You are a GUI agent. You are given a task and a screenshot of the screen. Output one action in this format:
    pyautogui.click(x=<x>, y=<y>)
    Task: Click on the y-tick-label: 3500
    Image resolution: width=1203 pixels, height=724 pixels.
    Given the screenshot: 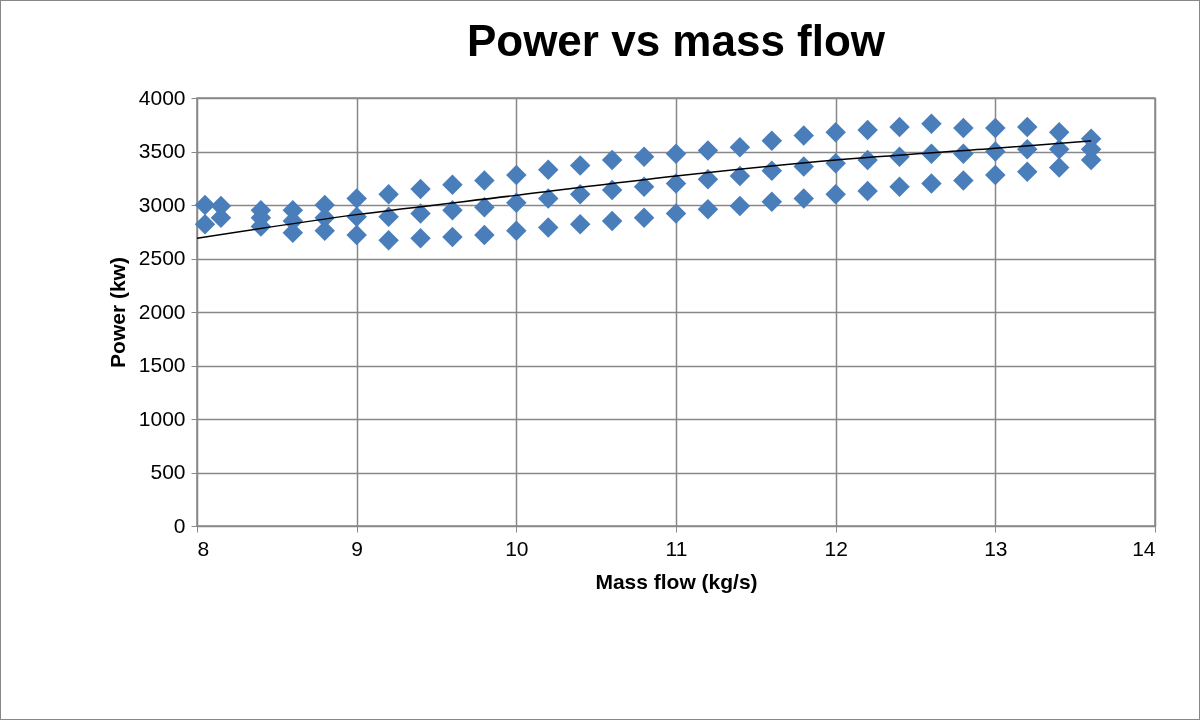 What is the action you would take?
    pyautogui.click(x=162, y=150)
    